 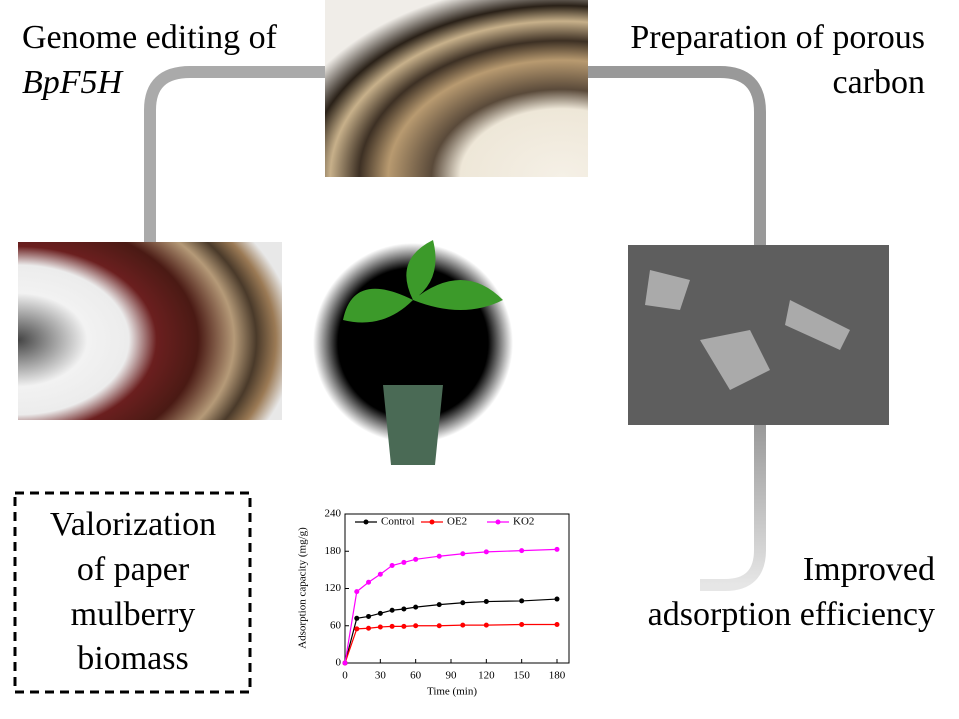 I want to click on y-tick-label: 180, so click(x=333, y=551).